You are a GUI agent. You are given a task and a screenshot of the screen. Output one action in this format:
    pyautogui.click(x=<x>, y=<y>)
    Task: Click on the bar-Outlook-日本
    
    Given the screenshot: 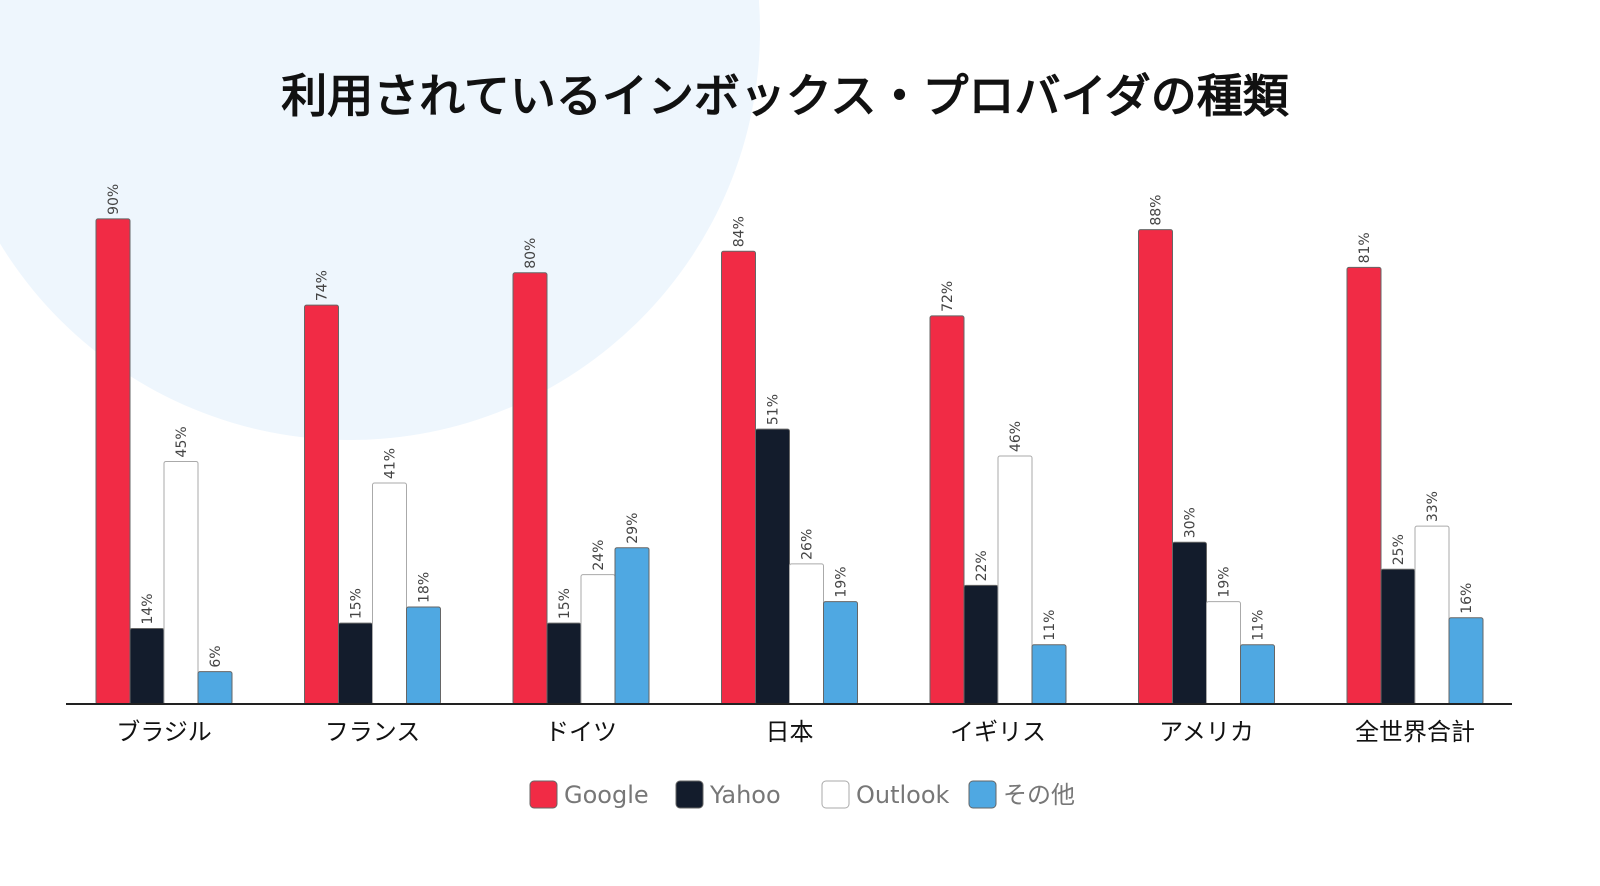 What is the action you would take?
    pyautogui.click(x=806, y=634)
    